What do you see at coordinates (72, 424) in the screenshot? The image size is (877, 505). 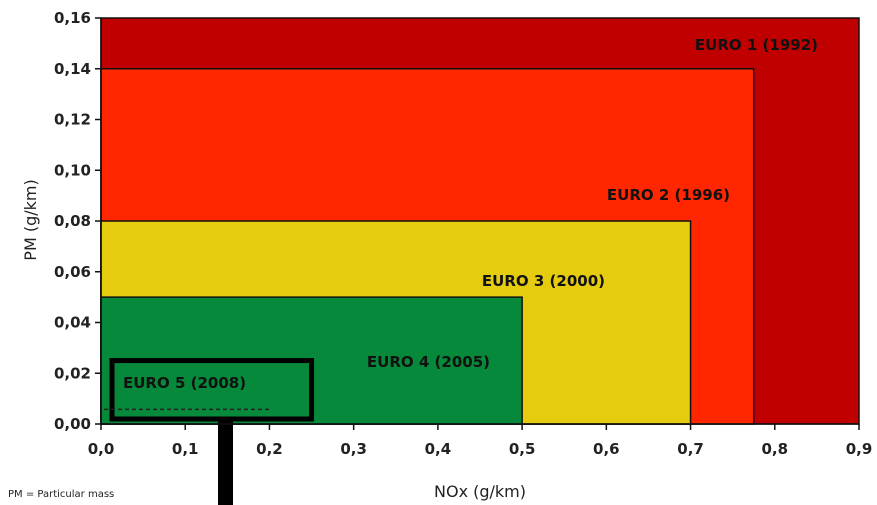 I see `y-tick-label: 0,00` at bounding box center [72, 424].